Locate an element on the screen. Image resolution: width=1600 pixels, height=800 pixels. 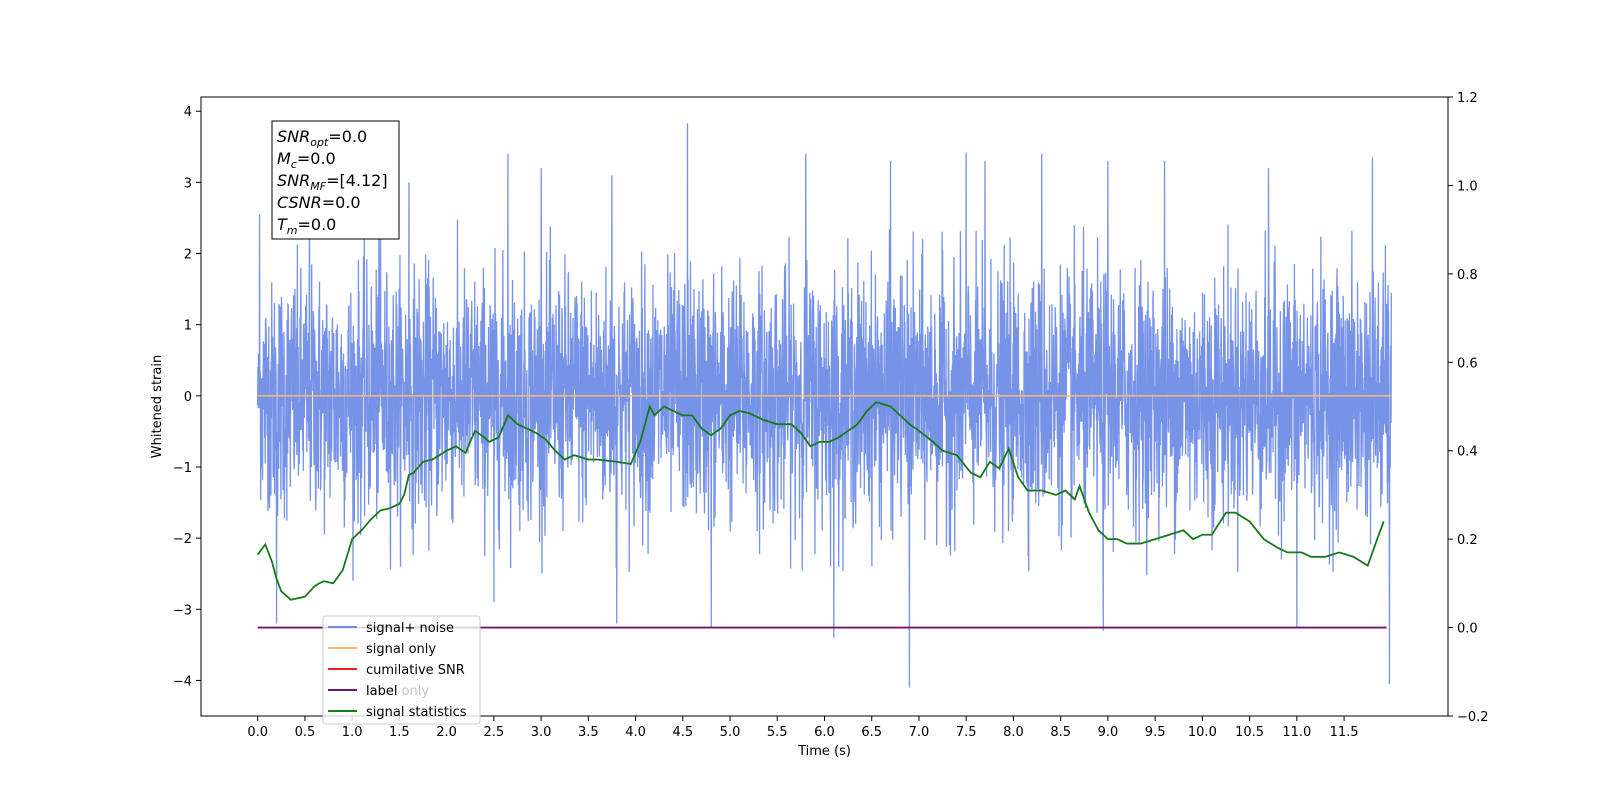
legend-box is located at coordinates (401, 670).